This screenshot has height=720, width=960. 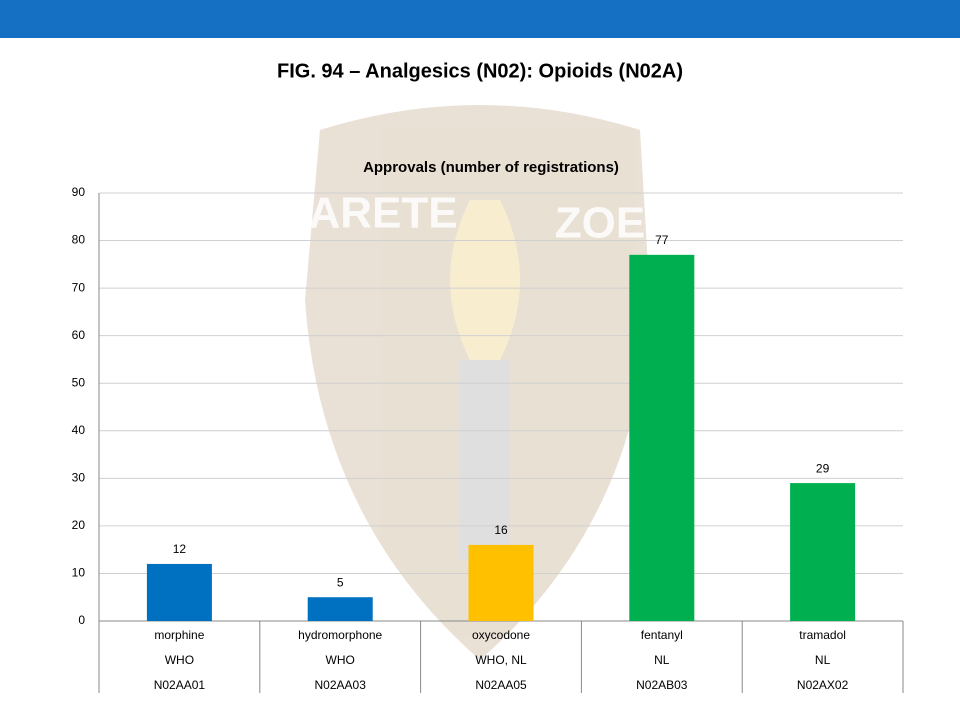 I want to click on header-bar, so click(x=480, y=19).